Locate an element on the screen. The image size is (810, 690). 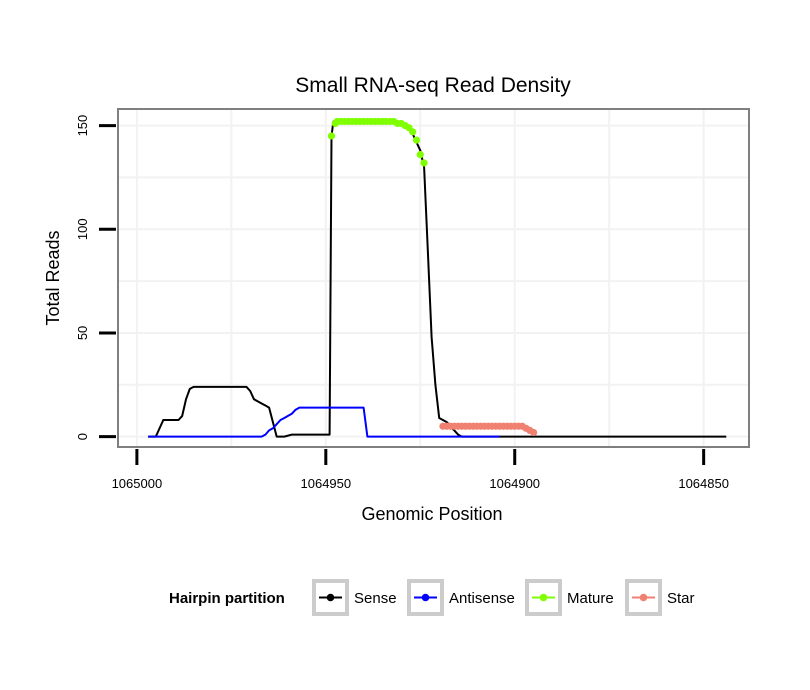
y-tick-label: 150 is located at coordinates (82, 126).